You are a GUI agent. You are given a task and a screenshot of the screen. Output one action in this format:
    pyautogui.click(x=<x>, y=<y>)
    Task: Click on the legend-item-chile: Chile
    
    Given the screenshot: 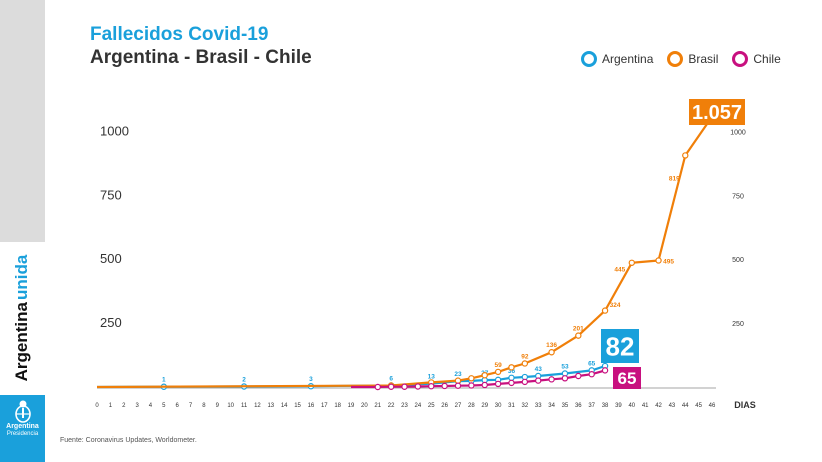 What is the action you would take?
    pyautogui.click(x=756, y=59)
    